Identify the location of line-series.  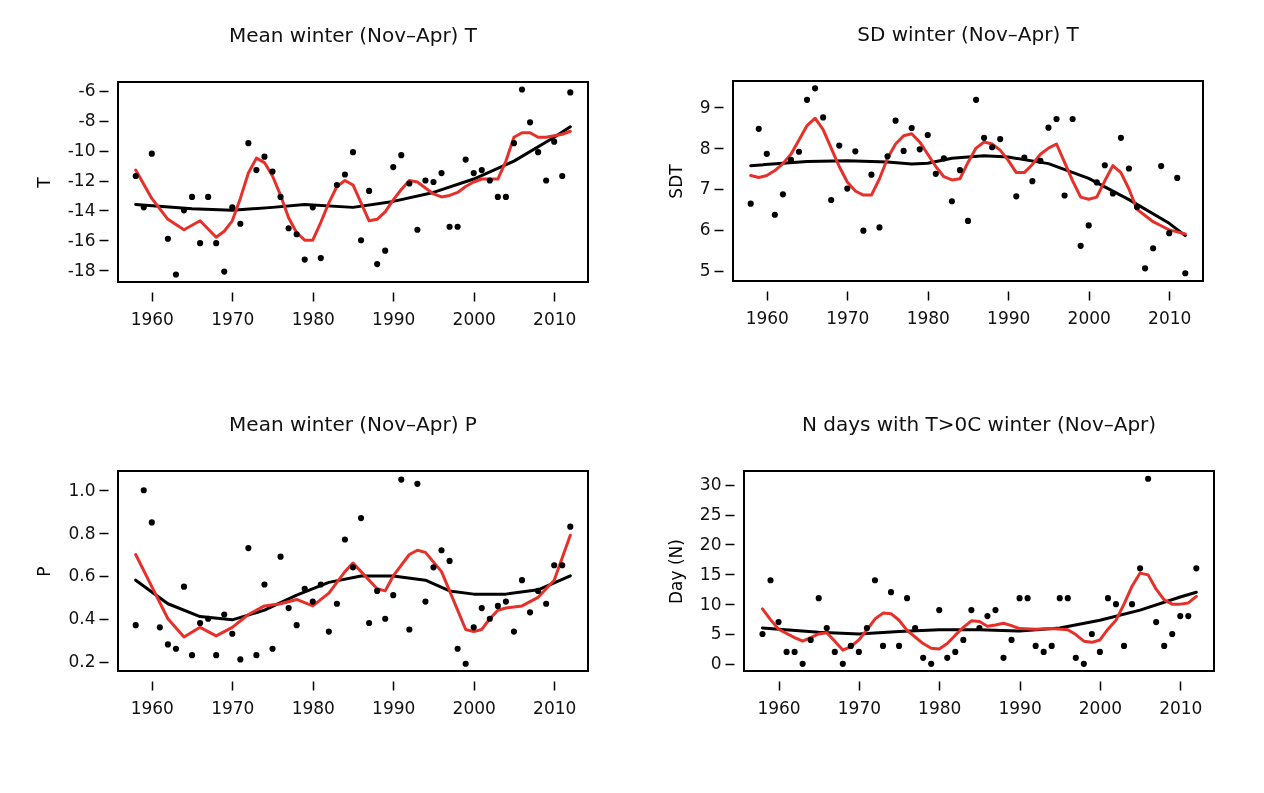
(353, 586).